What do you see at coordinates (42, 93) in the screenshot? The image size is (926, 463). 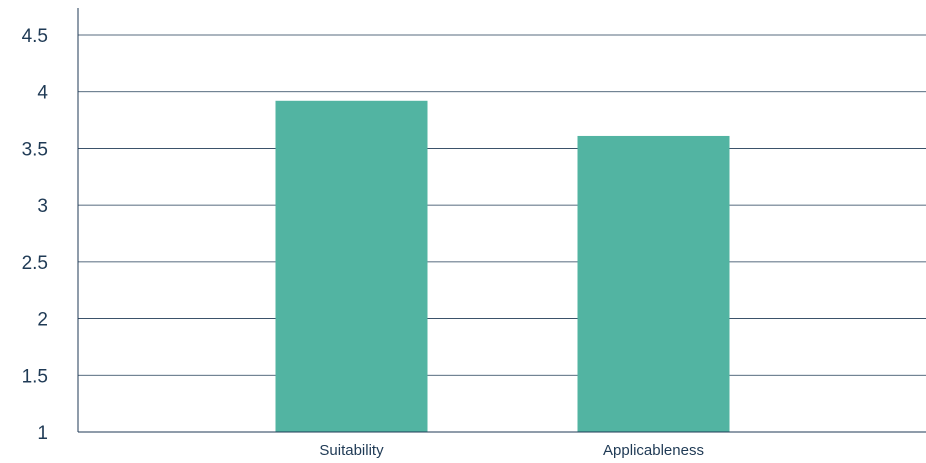 I see `y-tick-label: 4` at bounding box center [42, 93].